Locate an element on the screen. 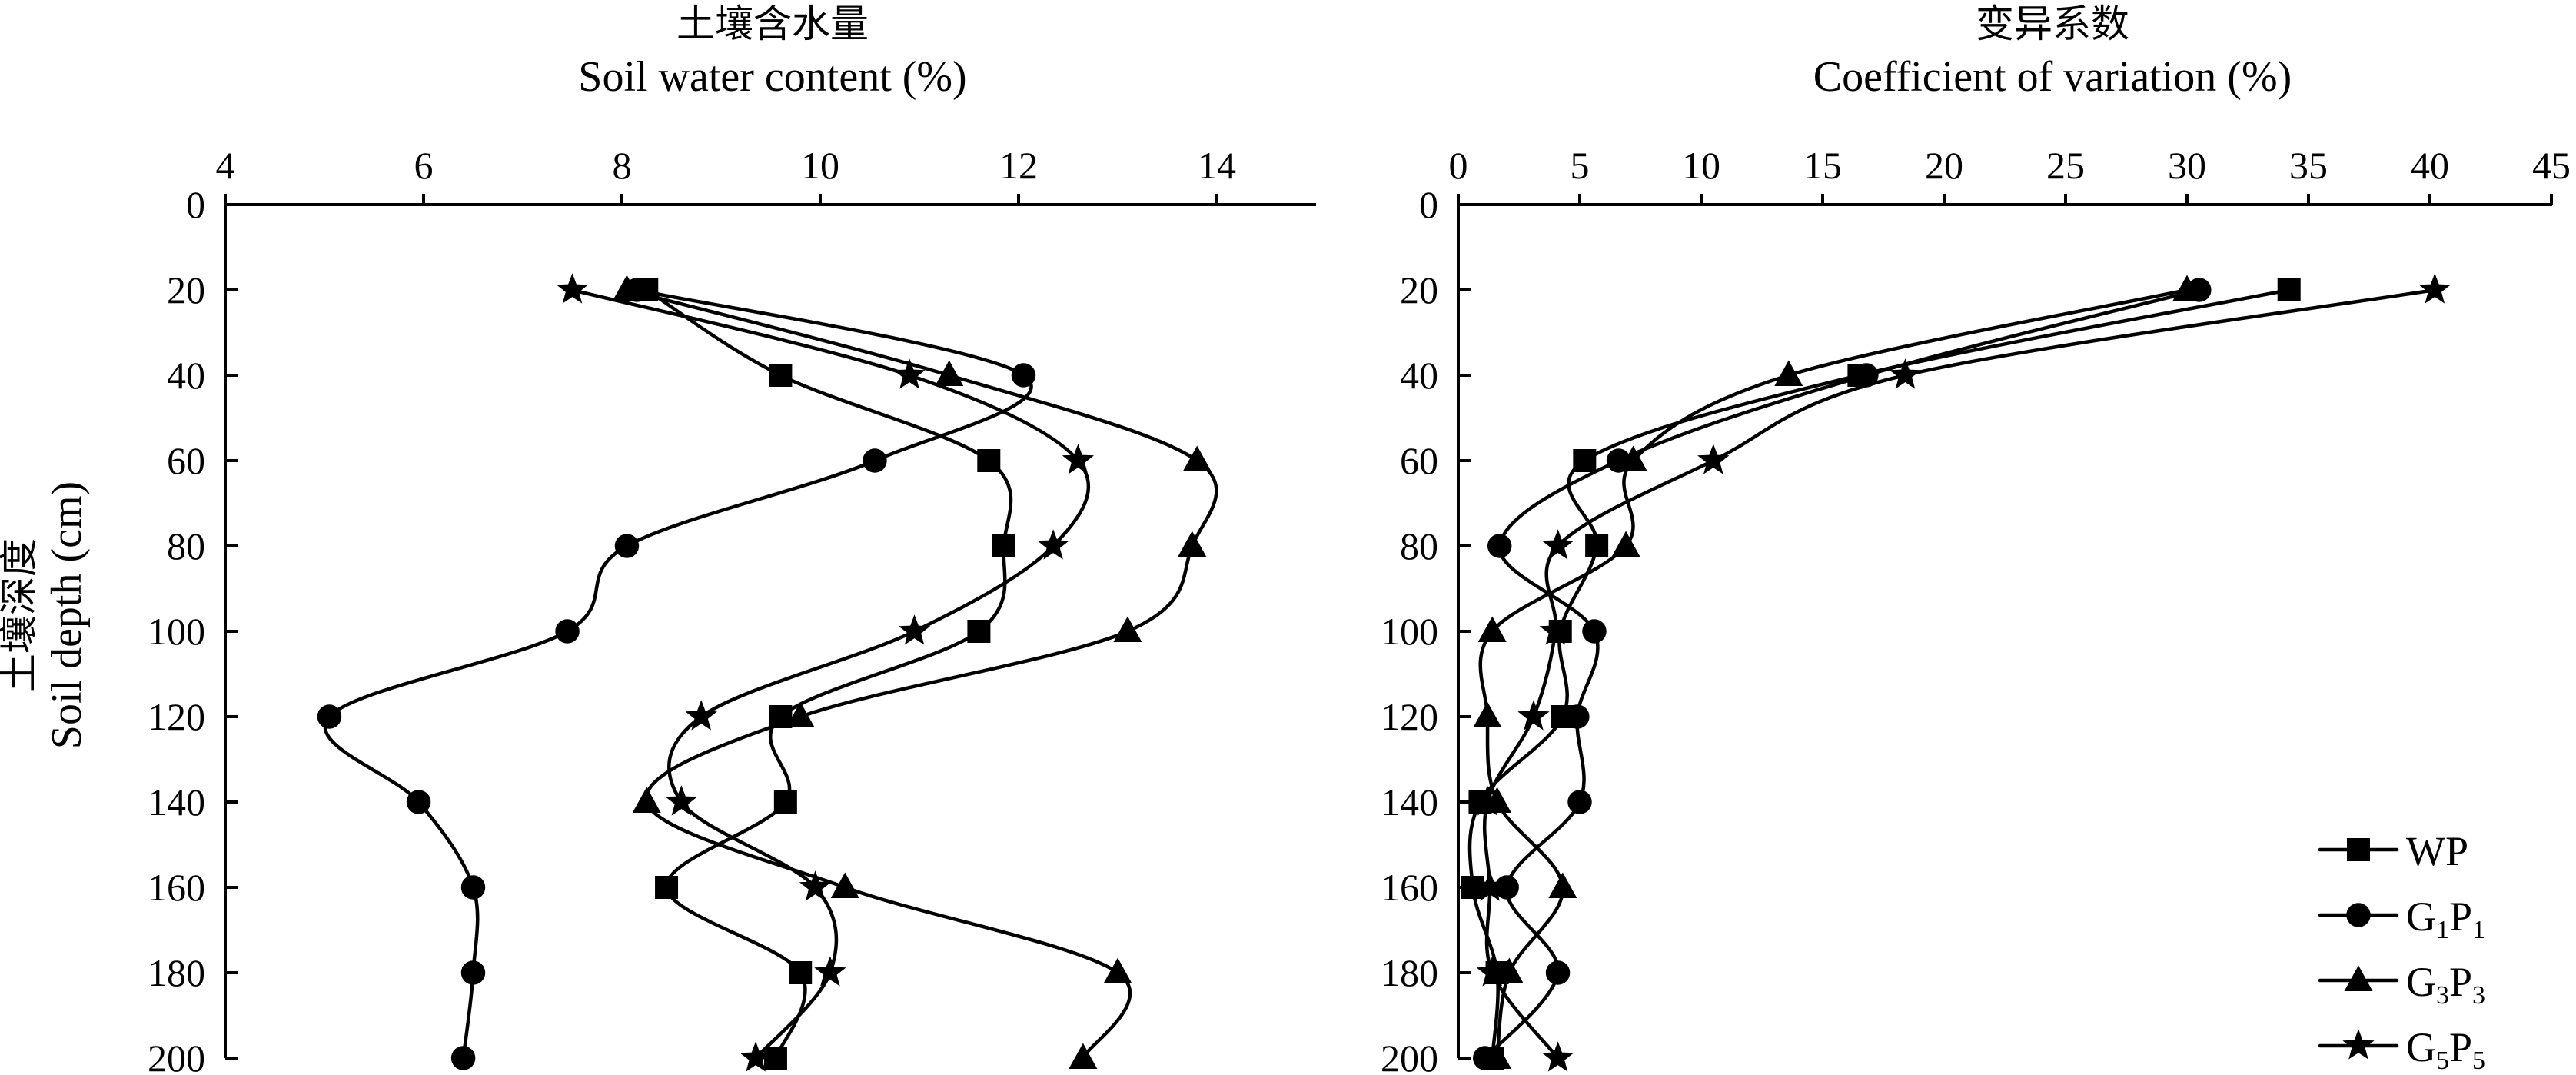  series-line-wp is located at coordinates (829, 674).